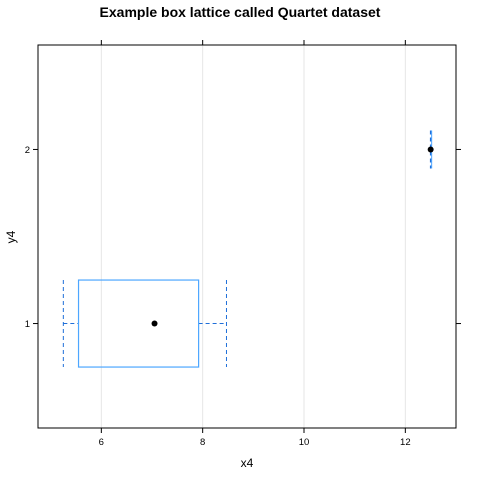  What do you see at coordinates (27, 324) in the screenshot?
I see `y-tick-label: 1` at bounding box center [27, 324].